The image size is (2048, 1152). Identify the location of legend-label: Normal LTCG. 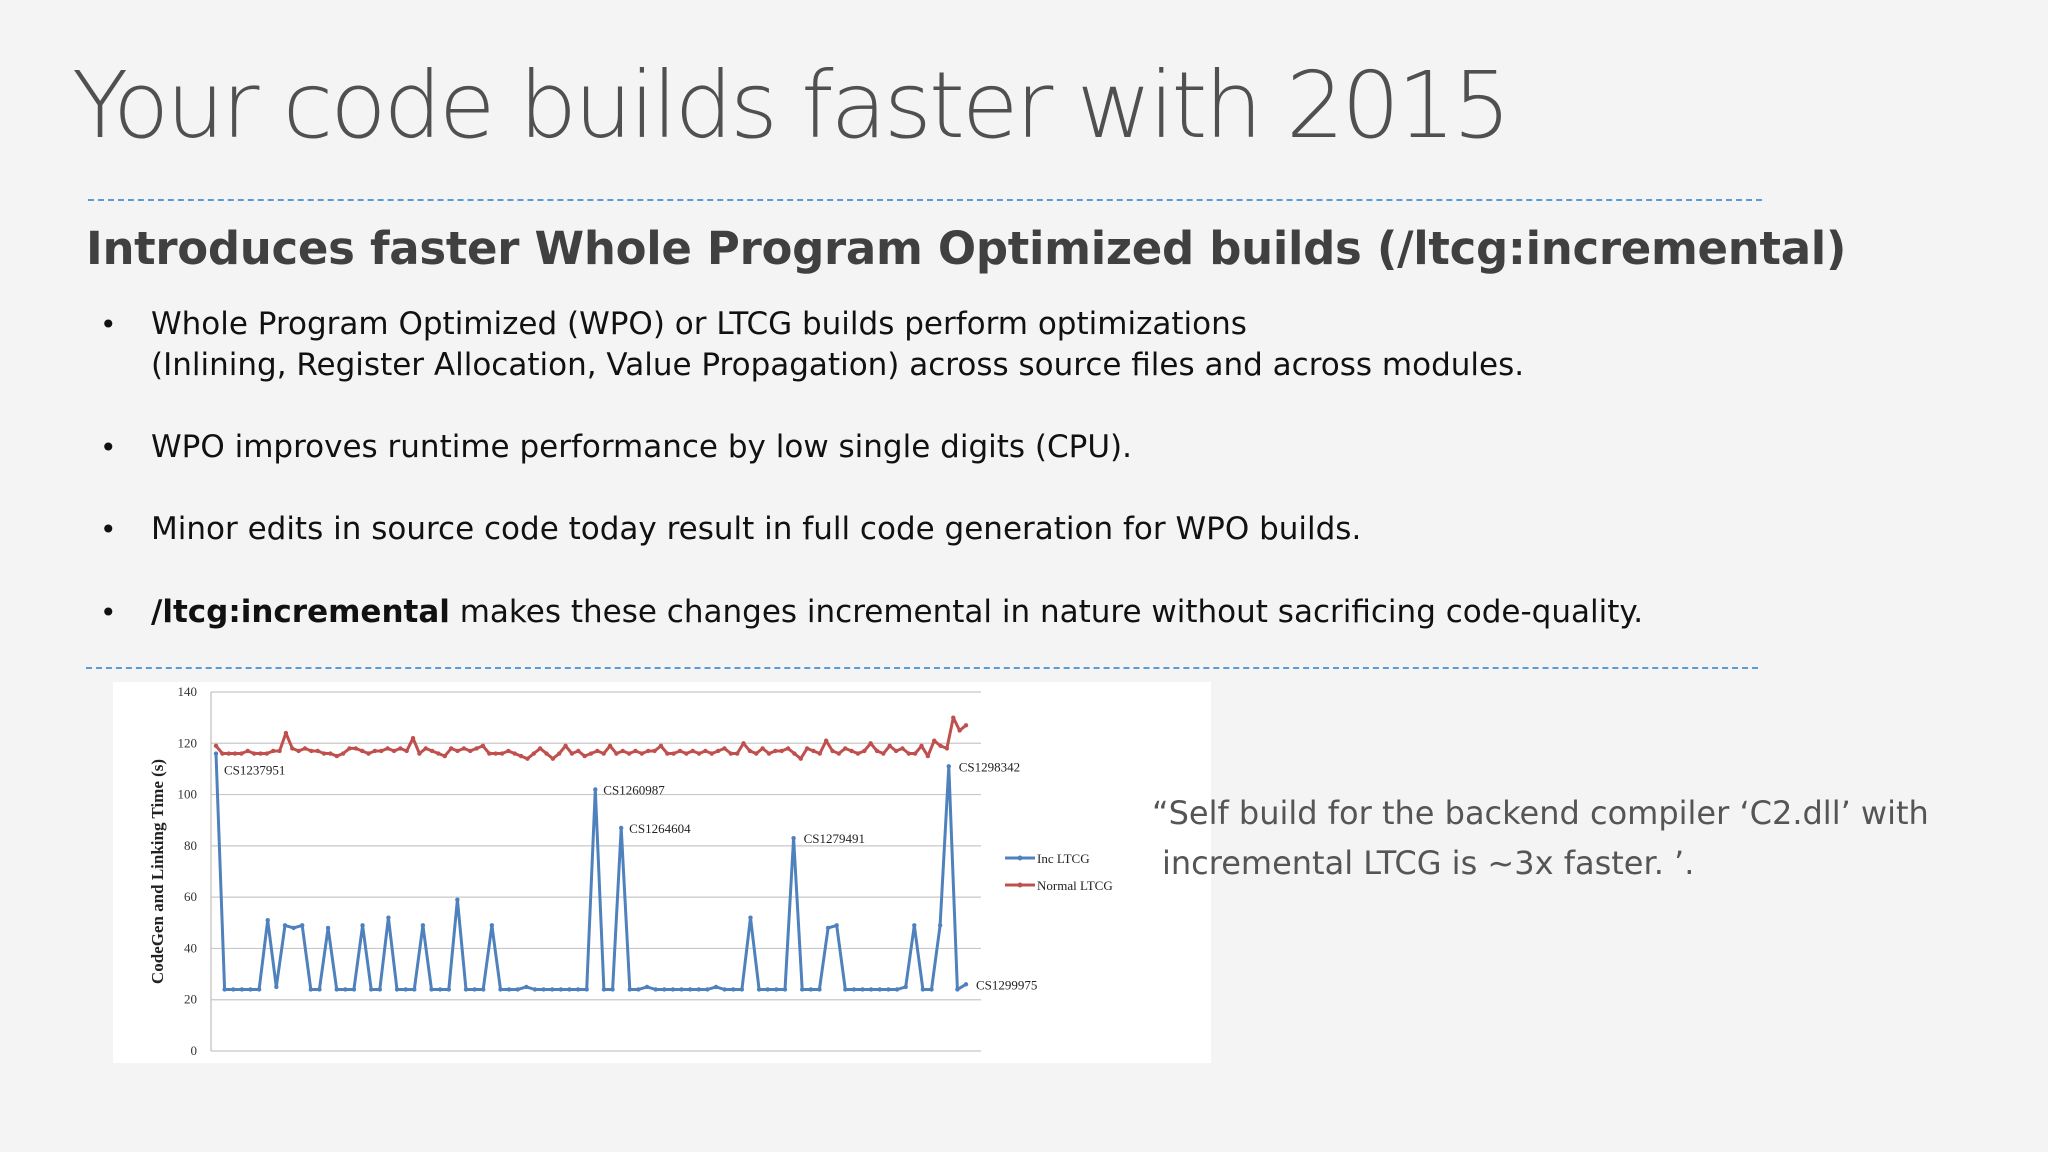
(1075, 885).